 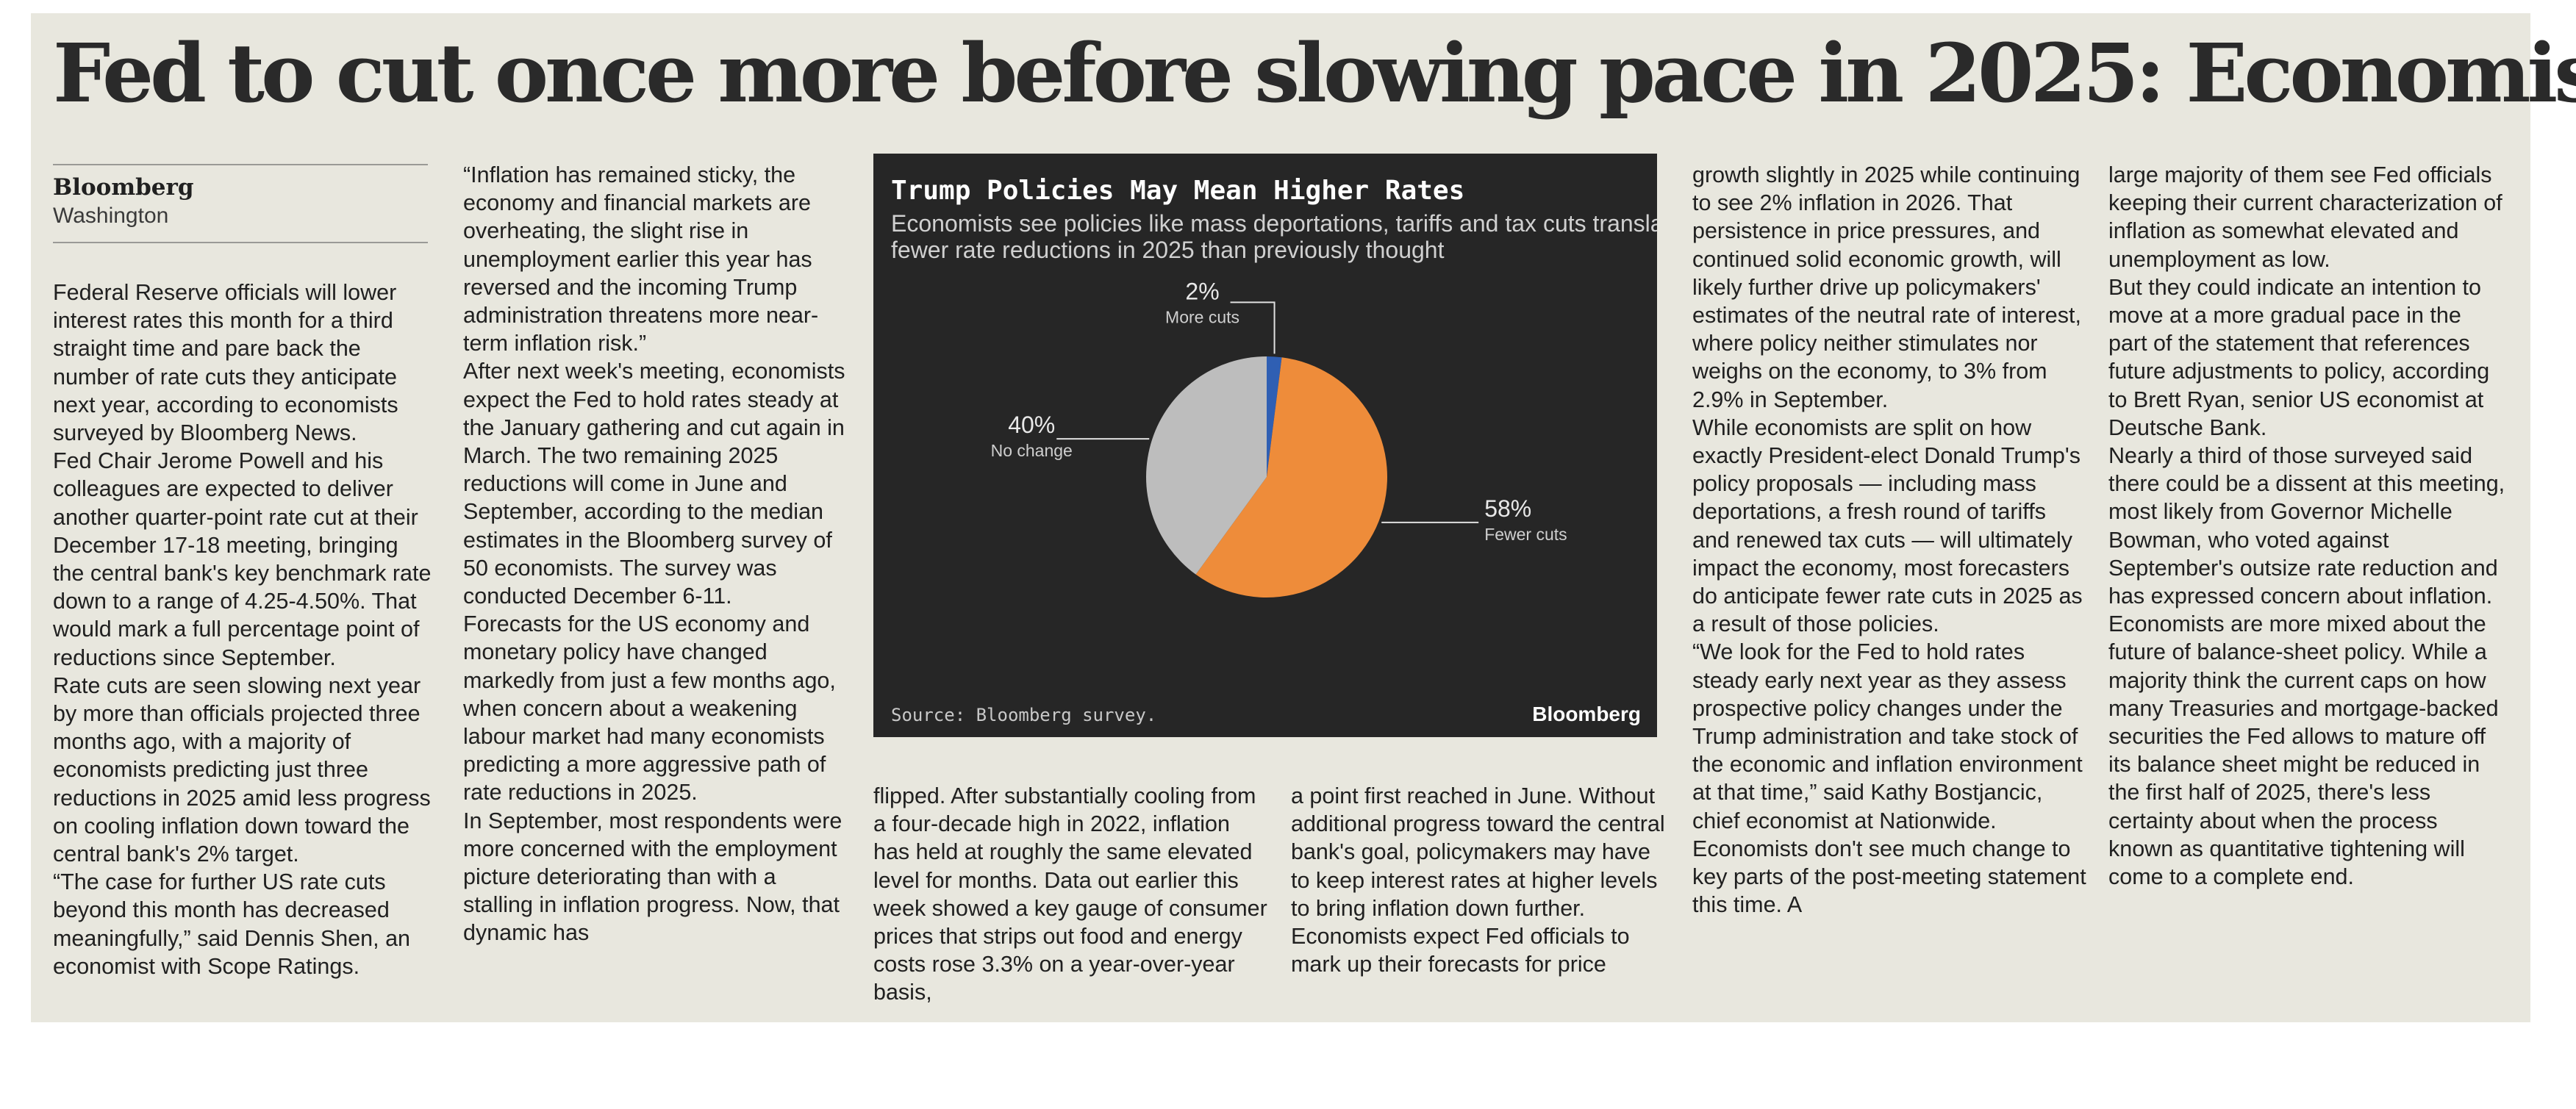 What do you see at coordinates (1202, 291) in the screenshot?
I see `pie-value-label: 2%` at bounding box center [1202, 291].